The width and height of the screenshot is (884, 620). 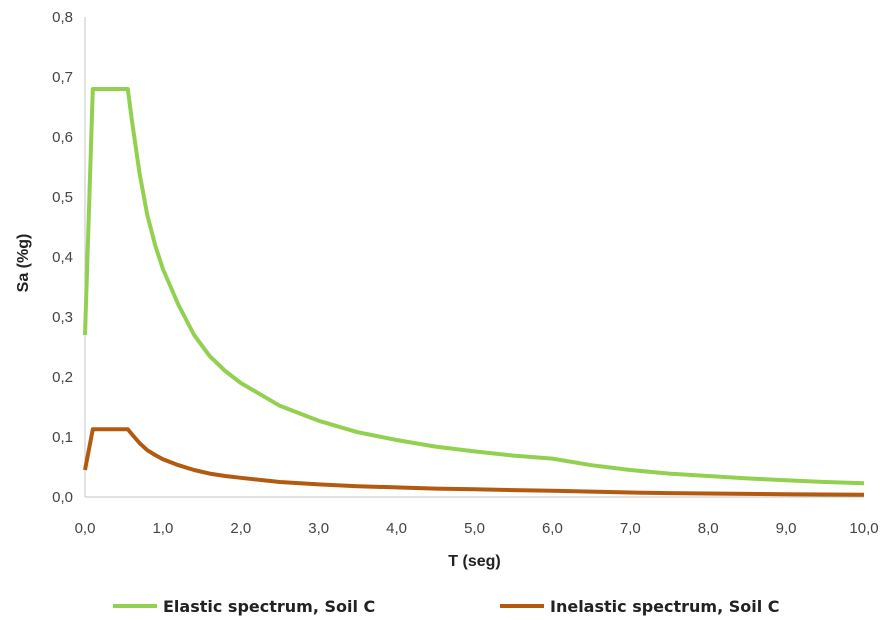 I want to click on y-tick-label: 0,6, so click(x=62, y=137).